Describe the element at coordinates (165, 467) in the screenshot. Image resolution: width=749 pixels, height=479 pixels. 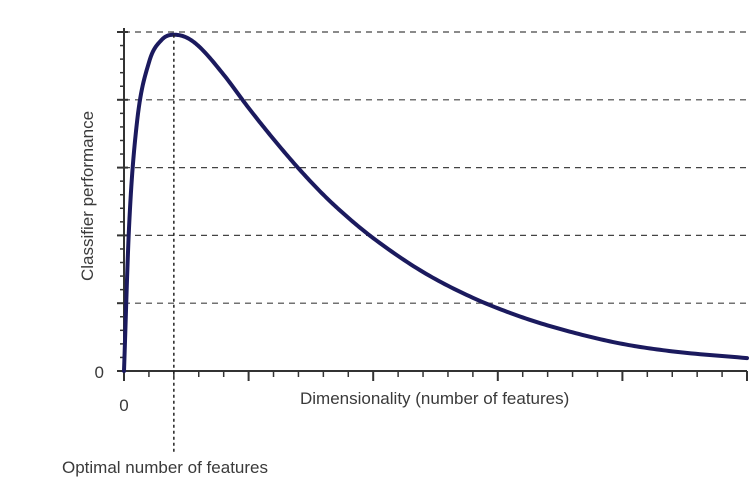
I see `optimal-features-annotation: Optimal number of features` at that location.